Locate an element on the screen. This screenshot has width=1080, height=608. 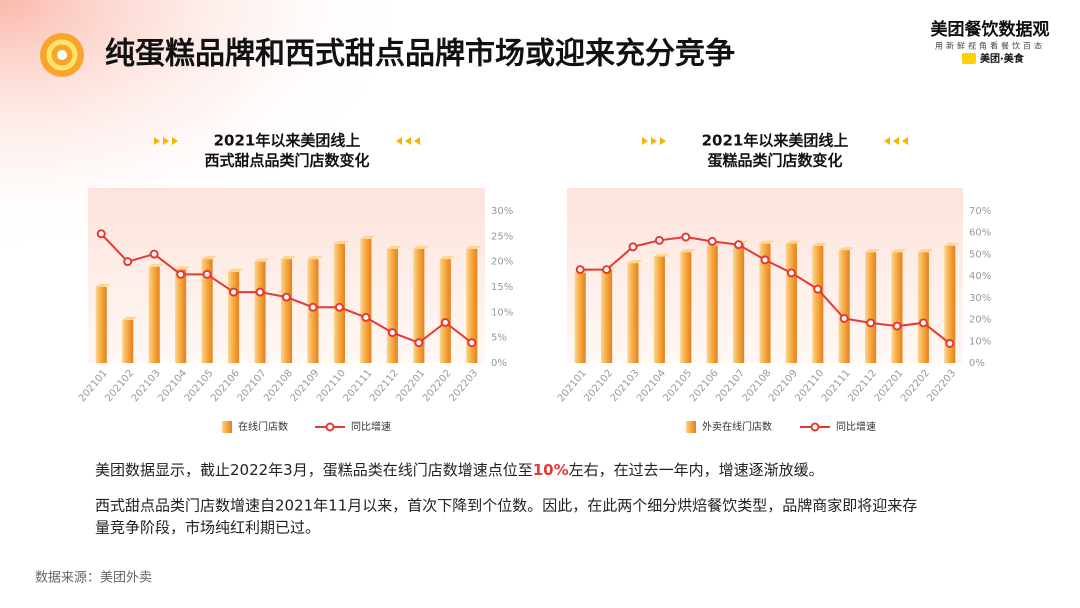
highlight: 10% is located at coordinates (551, 470).